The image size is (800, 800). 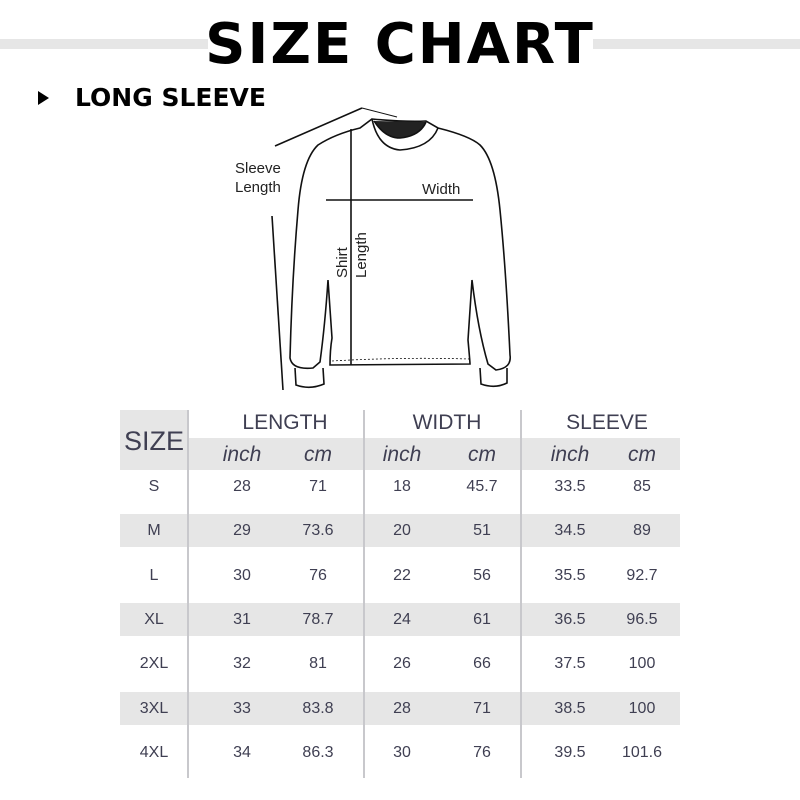 I want to click on cell-size: XL, so click(x=154, y=619).